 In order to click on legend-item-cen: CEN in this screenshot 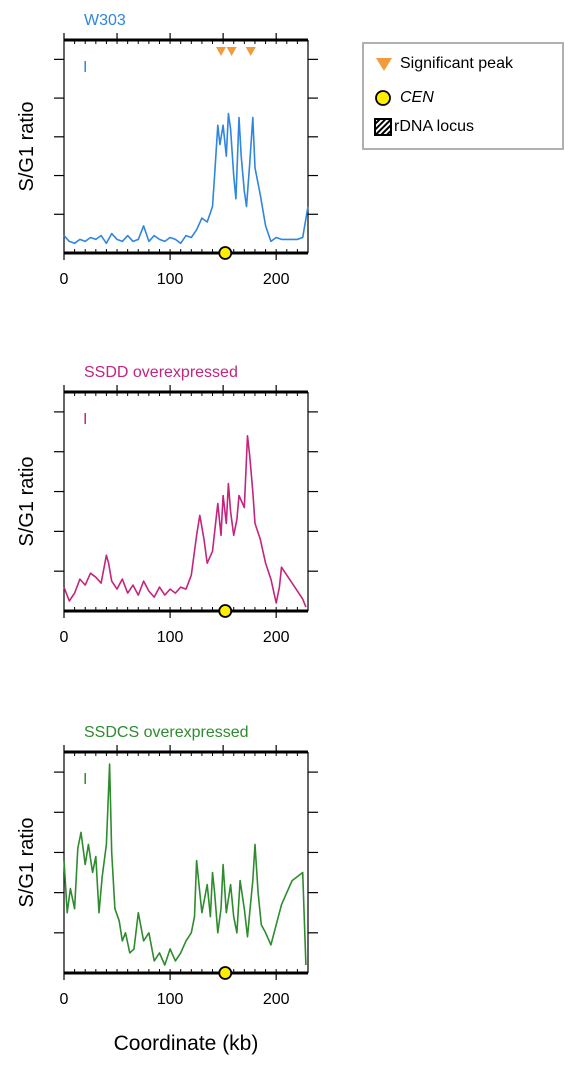, I will do `click(404, 98)`.